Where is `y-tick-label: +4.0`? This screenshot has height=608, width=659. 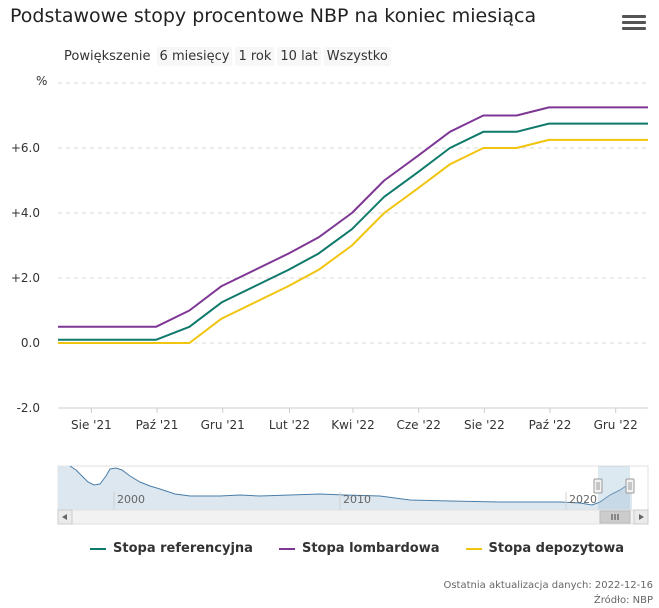
y-tick-label: +4.0 is located at coordinates (25, 213).